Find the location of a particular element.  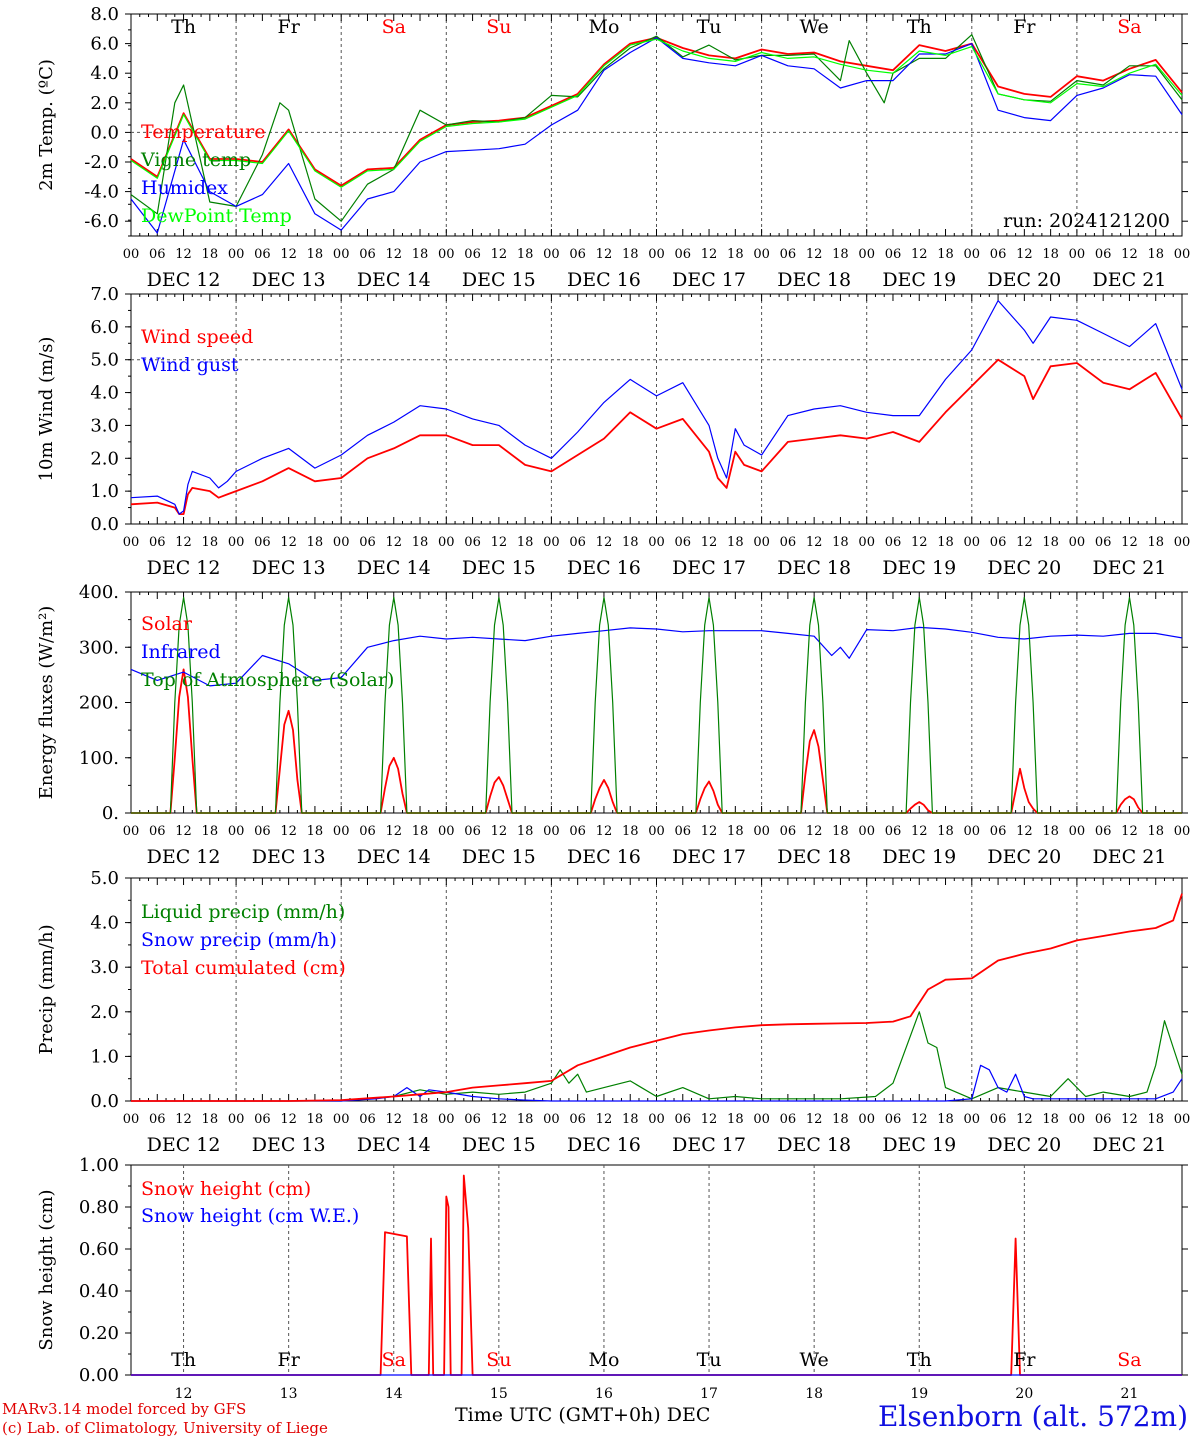

x-date-label: DEC 13 is located at coordinates (289, 568).